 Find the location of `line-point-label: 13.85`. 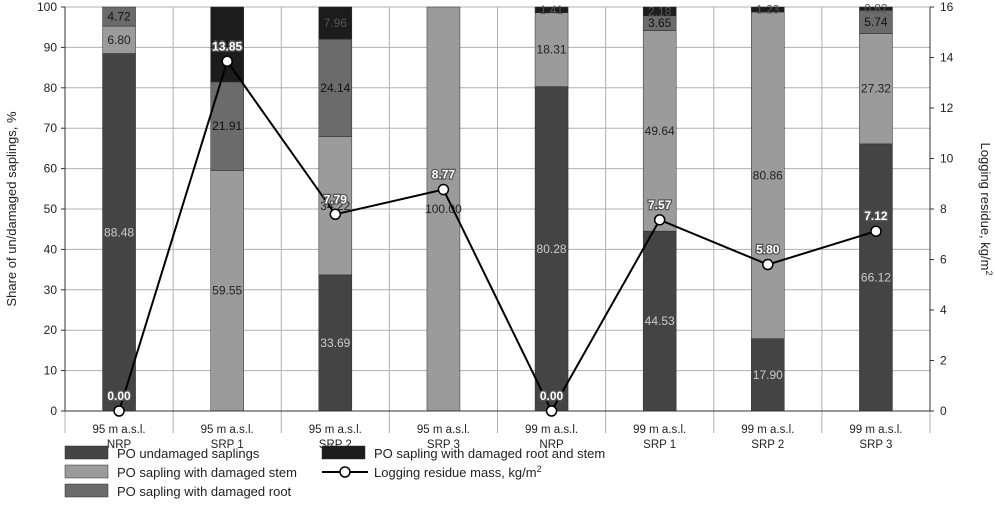

line-point-label: 13.85 is located at coordinates (227, 46).